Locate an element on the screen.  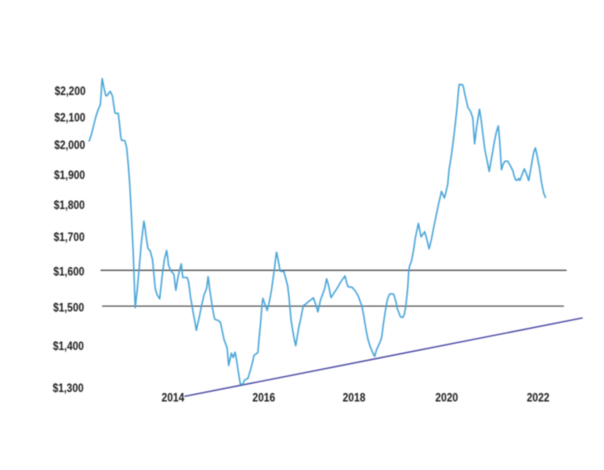
svg-text: 2018 is located at coordinates (354, 398).